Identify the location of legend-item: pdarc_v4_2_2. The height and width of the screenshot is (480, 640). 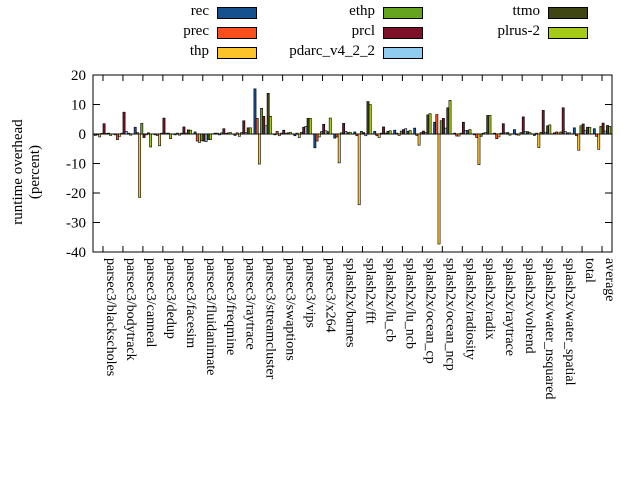
(298, 52).